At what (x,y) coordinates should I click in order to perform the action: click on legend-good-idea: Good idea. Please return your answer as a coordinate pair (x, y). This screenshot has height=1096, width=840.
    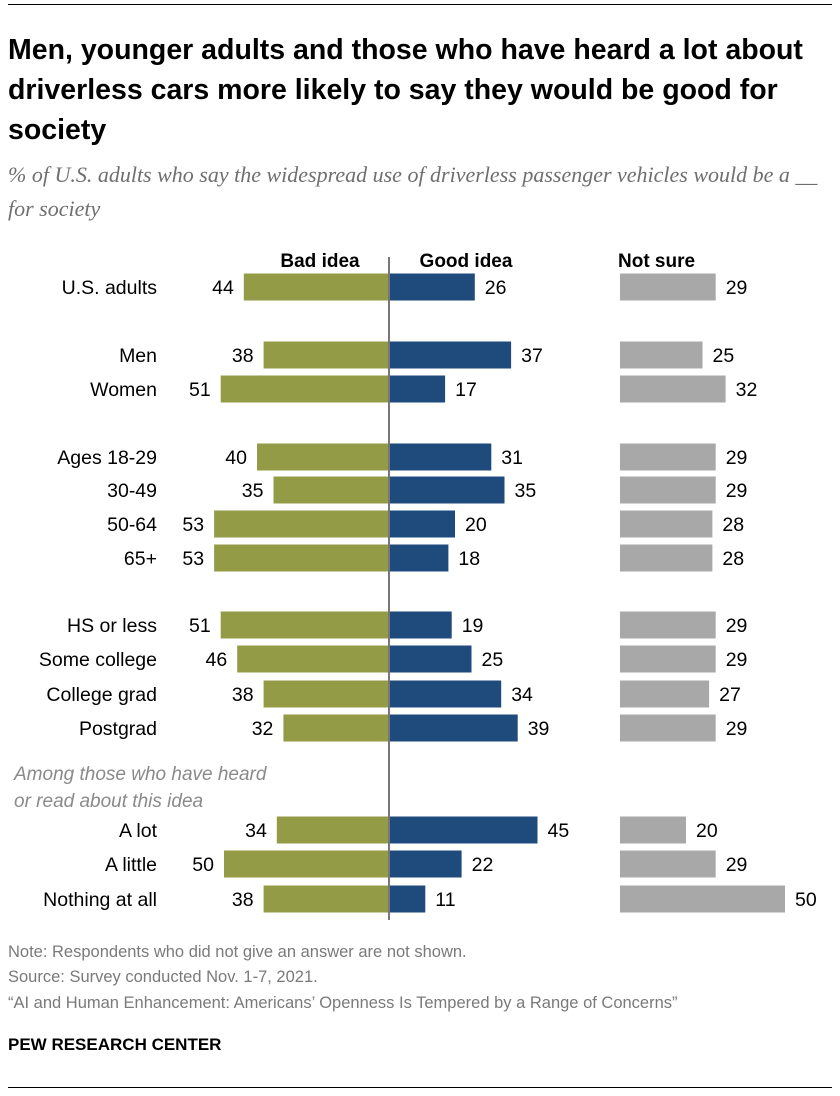
    Looking at the image, I should click on (466, 261).